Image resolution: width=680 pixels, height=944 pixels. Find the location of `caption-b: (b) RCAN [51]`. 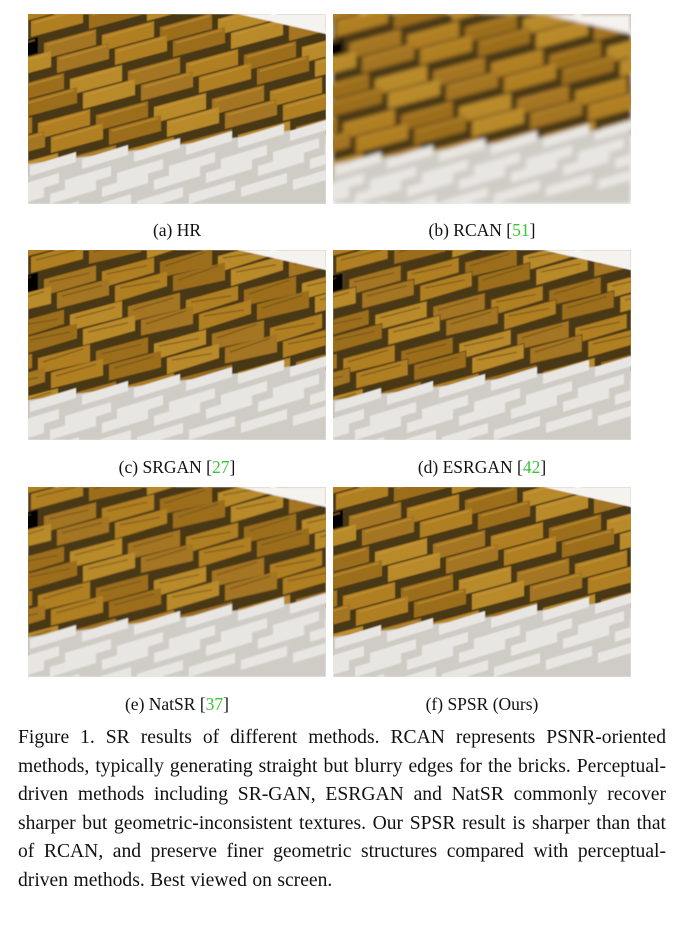

caption-b: (b) RCAN [51] is located at coordinates (482, 230).